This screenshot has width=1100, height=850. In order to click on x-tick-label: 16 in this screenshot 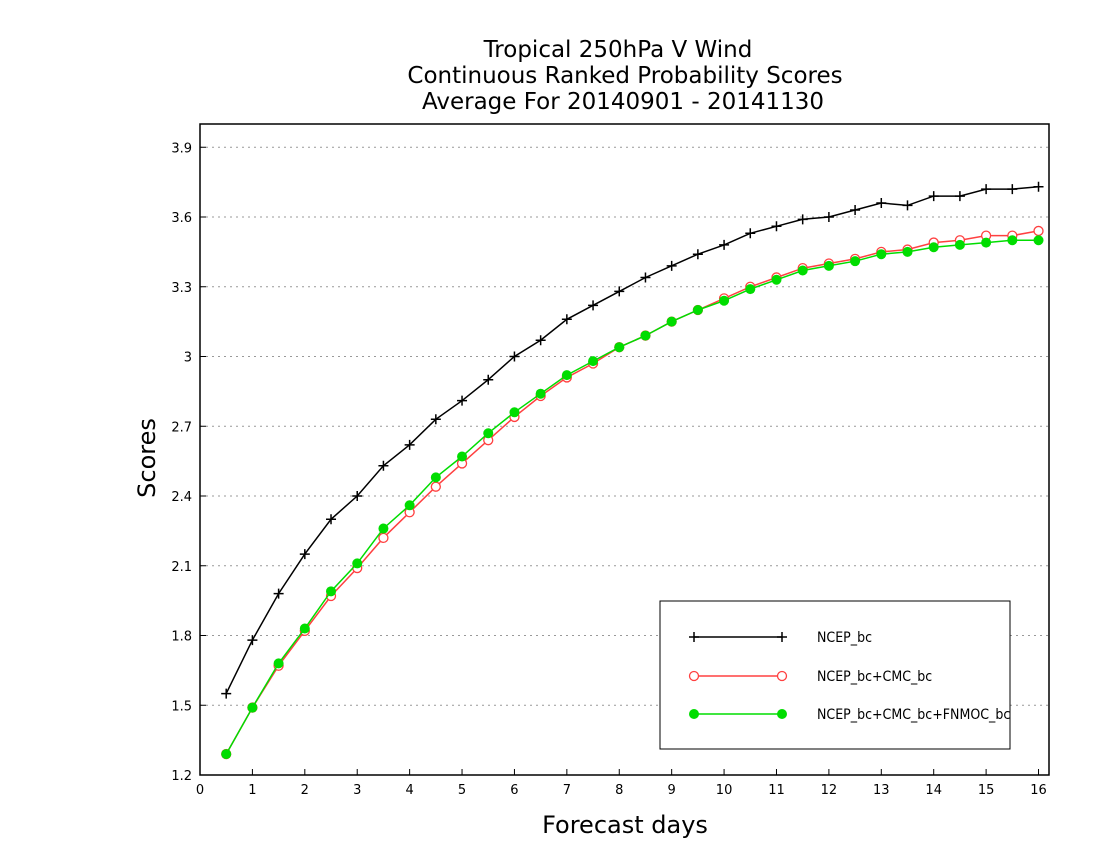, I will do `click(1038, 790)`.